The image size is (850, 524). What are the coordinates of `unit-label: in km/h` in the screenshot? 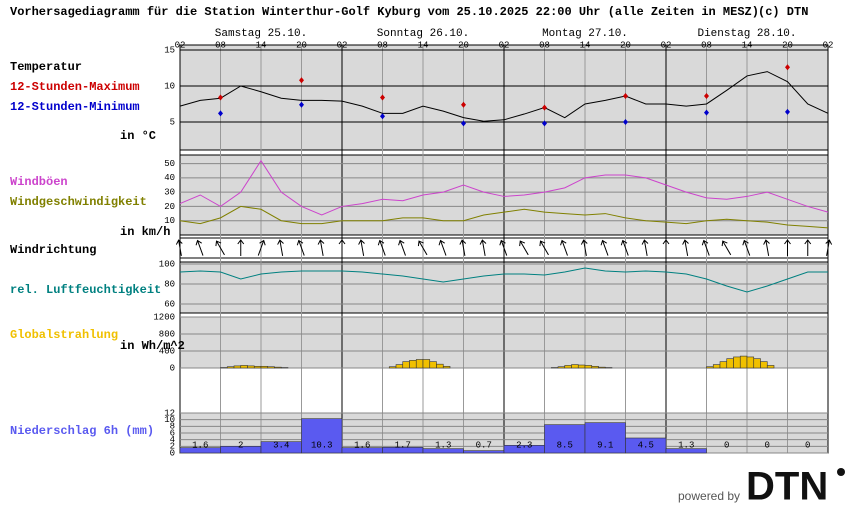 It's located at (145, 232).